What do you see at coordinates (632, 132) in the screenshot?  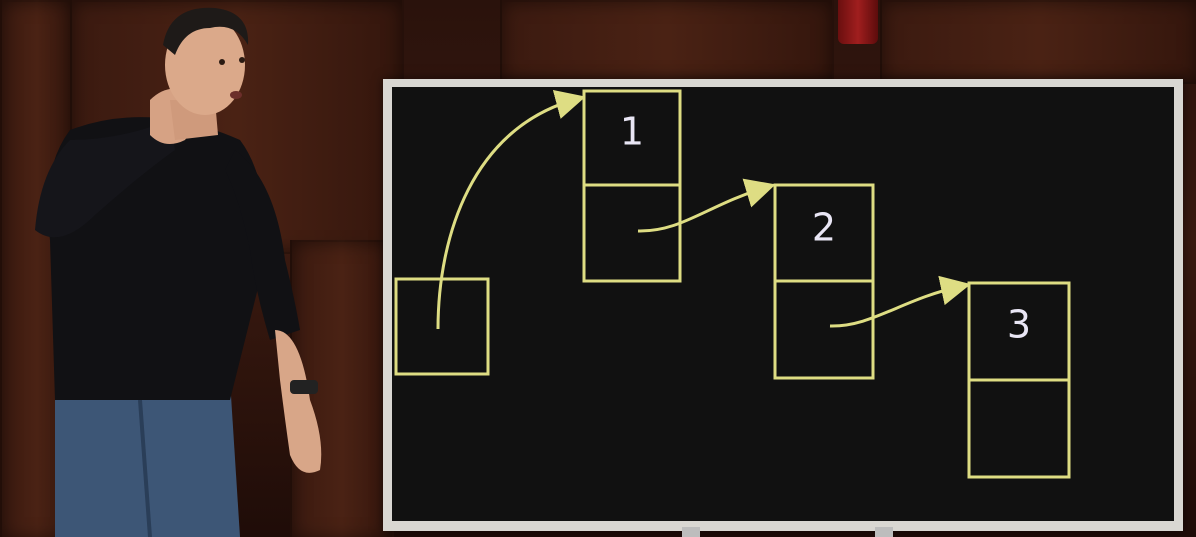 I see `node-1-value: 1` at bounding box center [632, 132].